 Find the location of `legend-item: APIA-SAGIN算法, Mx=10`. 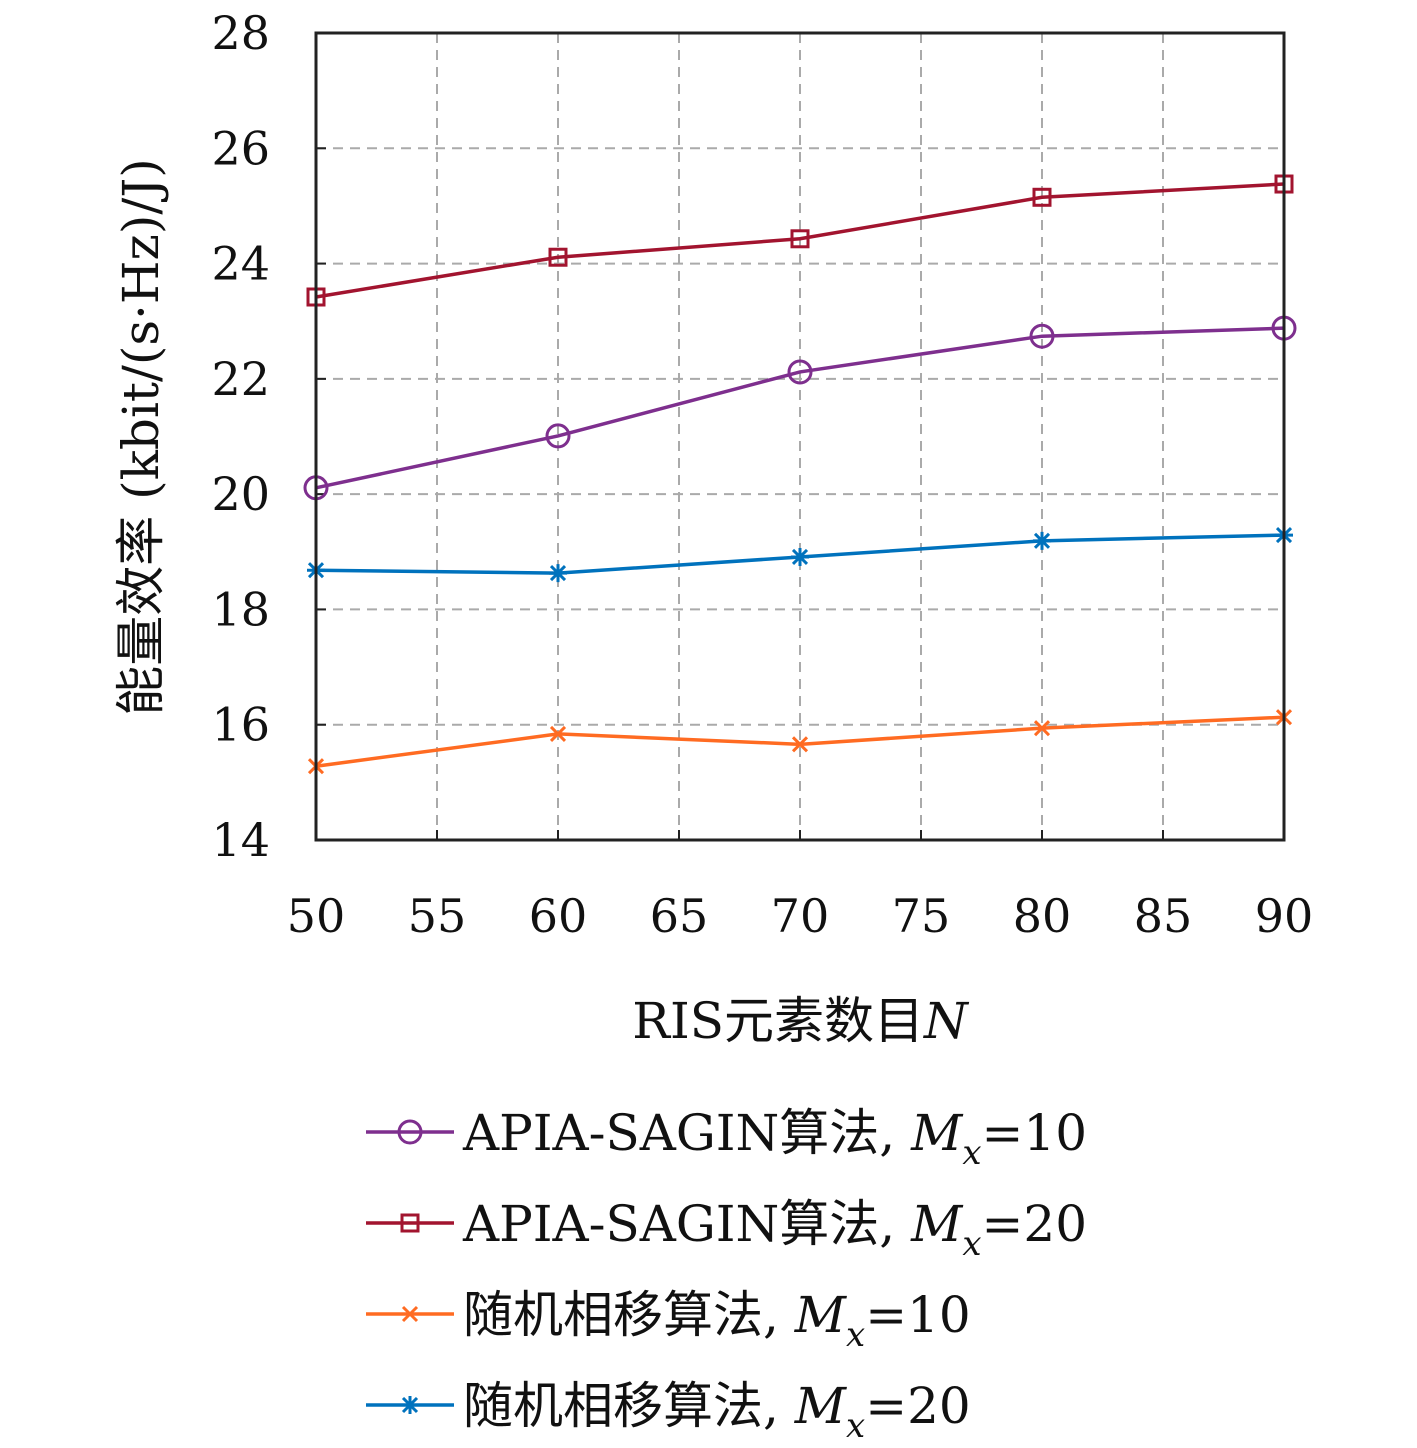

legend-item: APIA-SAGIN算法, Mx=10 is located at coordinates (726, 1138).